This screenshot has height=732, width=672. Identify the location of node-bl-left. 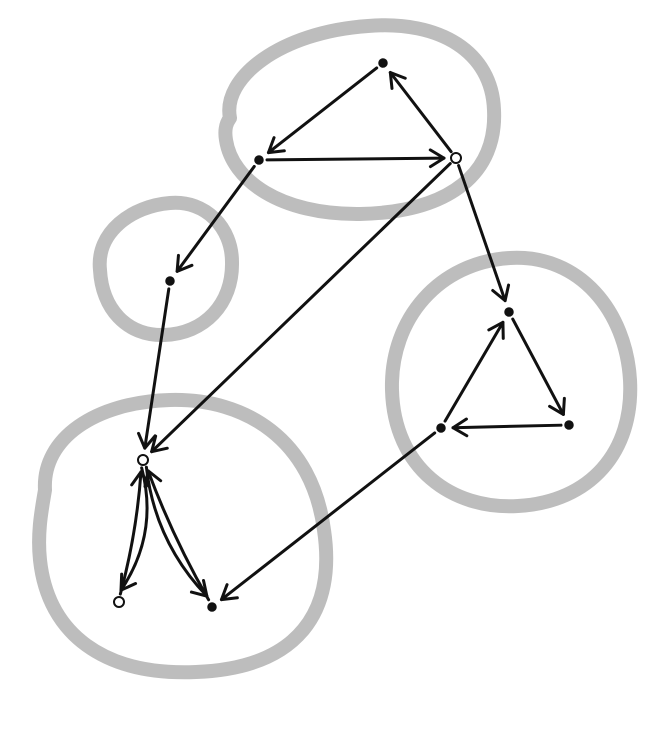
(119, 602).